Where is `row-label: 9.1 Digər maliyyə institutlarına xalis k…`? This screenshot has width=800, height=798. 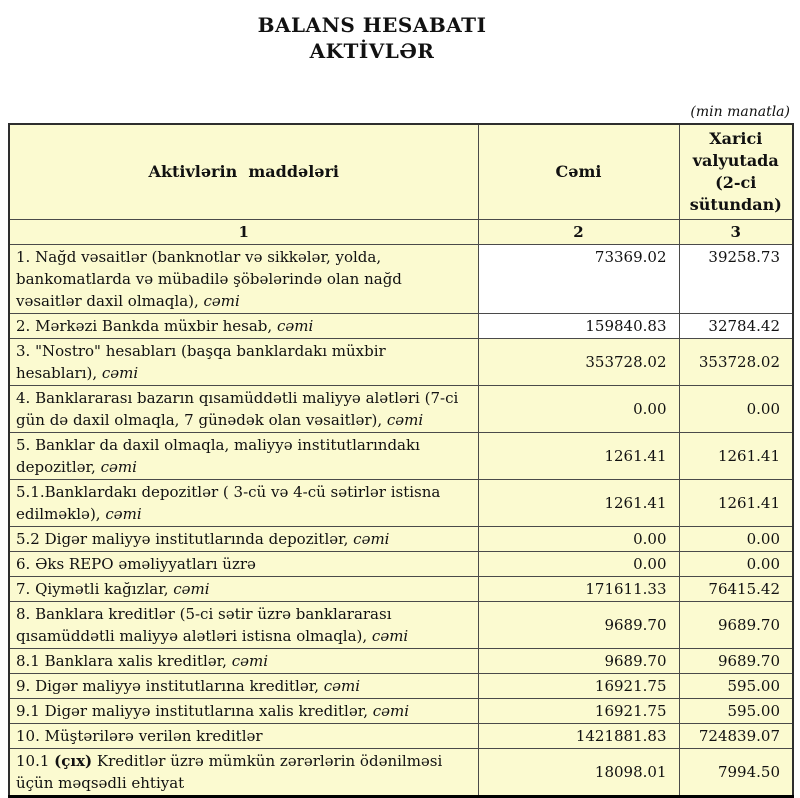
row-label: 9.1 Digər maliyyə institutlarına xalis k… is located at coordinates (243, 711).